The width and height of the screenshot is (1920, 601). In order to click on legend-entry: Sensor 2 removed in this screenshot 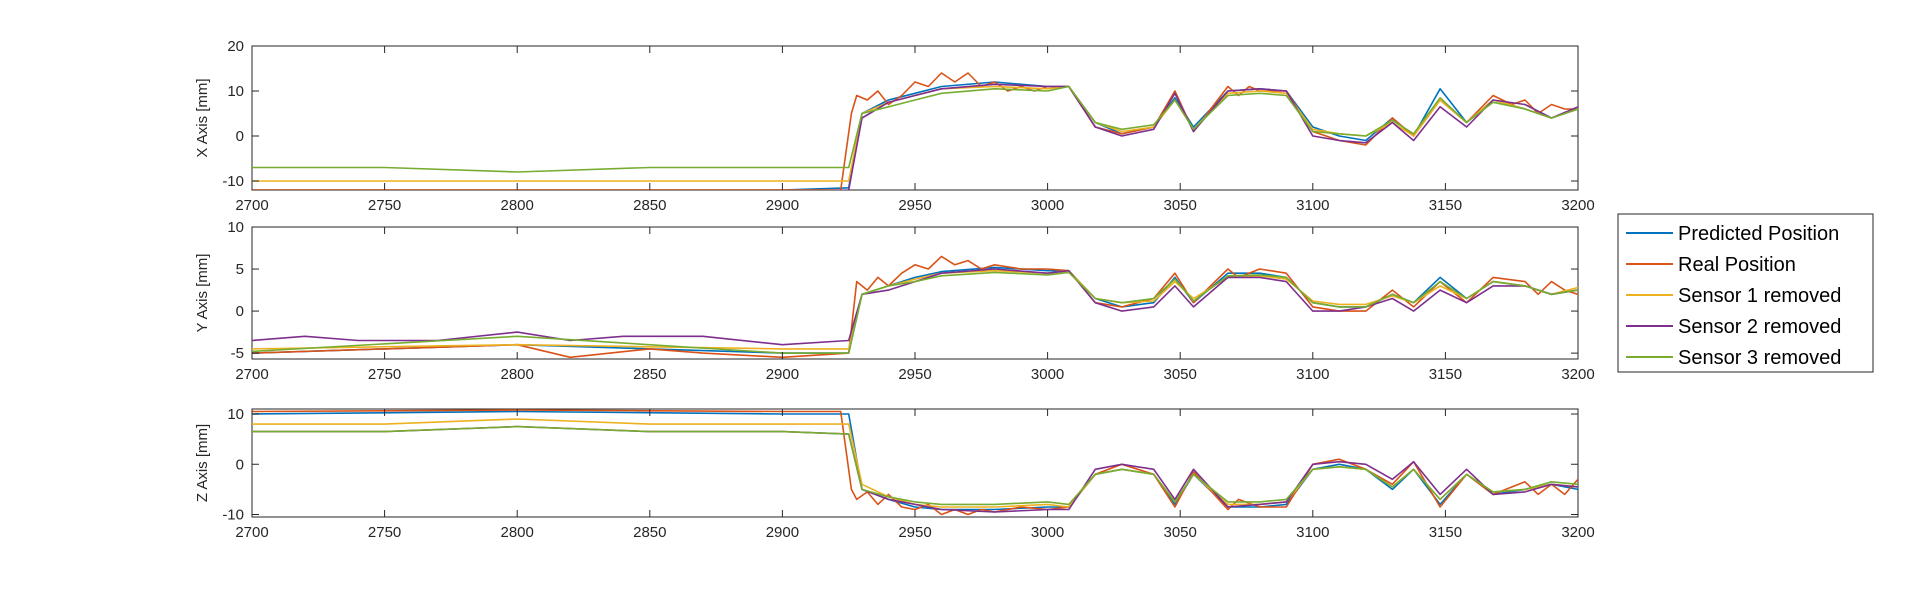, I will do `click(1759, 327)`.